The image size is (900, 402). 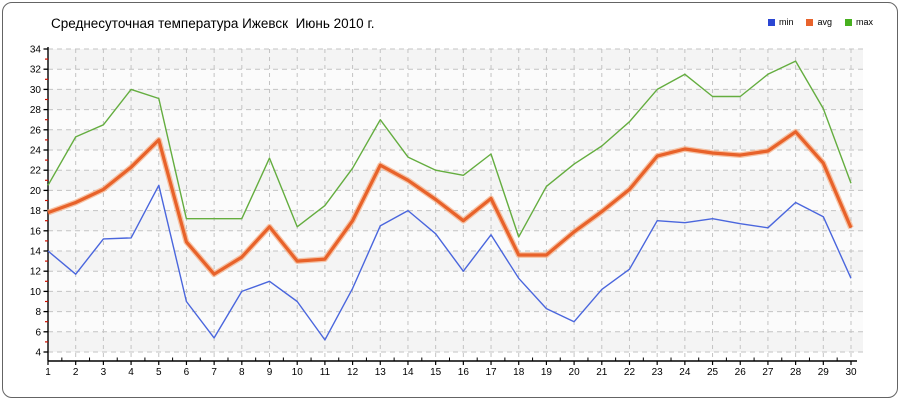 I want to click on svg-text: 2, so click(x=76, y=372).